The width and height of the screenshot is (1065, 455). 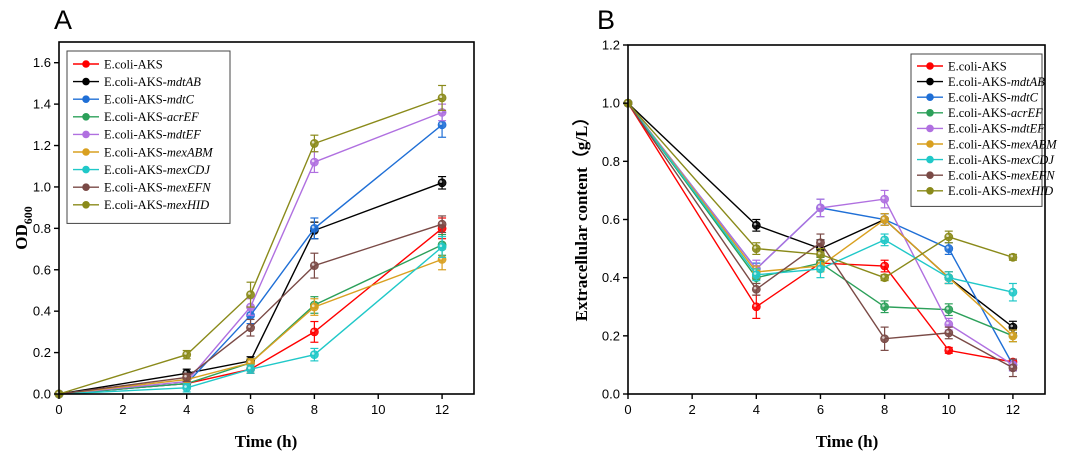 What do you see at coordinates (756, 409) in the screenshot?
I see `panel-b-x-tick-label: 4` at bounding box center [756, 409].